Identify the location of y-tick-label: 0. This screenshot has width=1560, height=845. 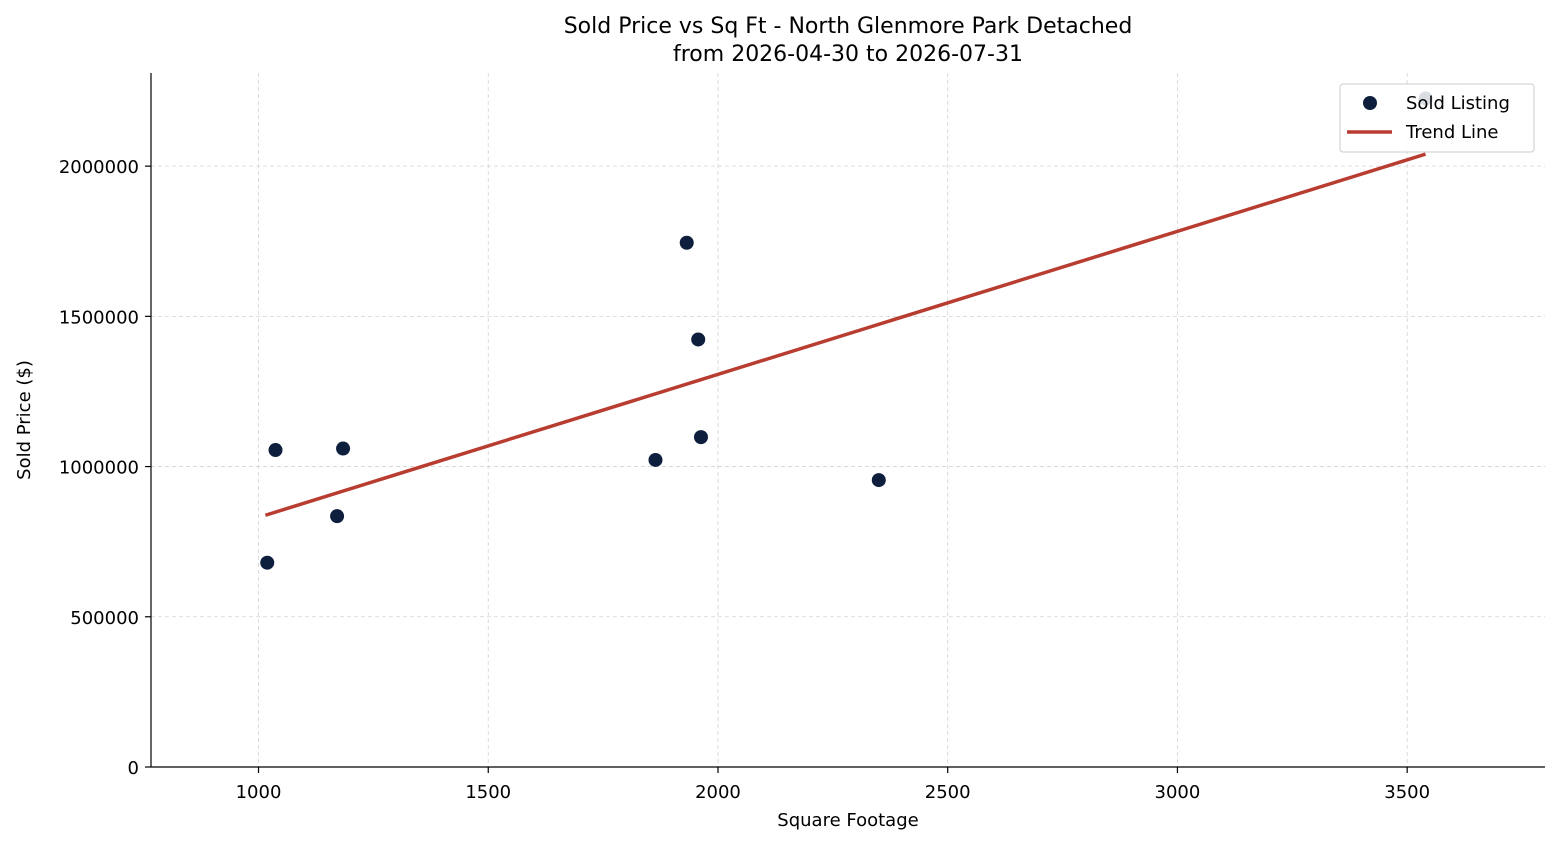
(133, 768).